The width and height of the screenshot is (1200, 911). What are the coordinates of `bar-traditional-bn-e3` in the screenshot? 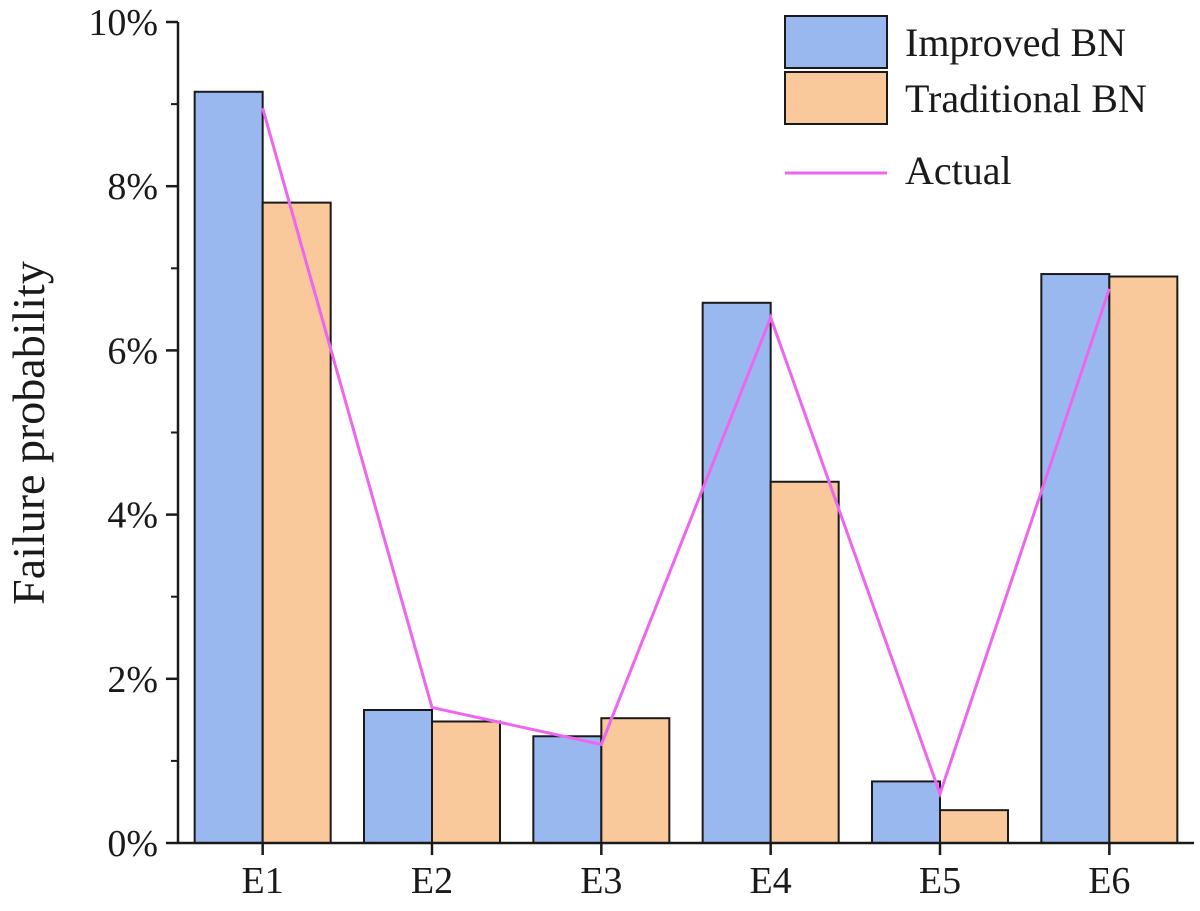 It's located at (635, 781).